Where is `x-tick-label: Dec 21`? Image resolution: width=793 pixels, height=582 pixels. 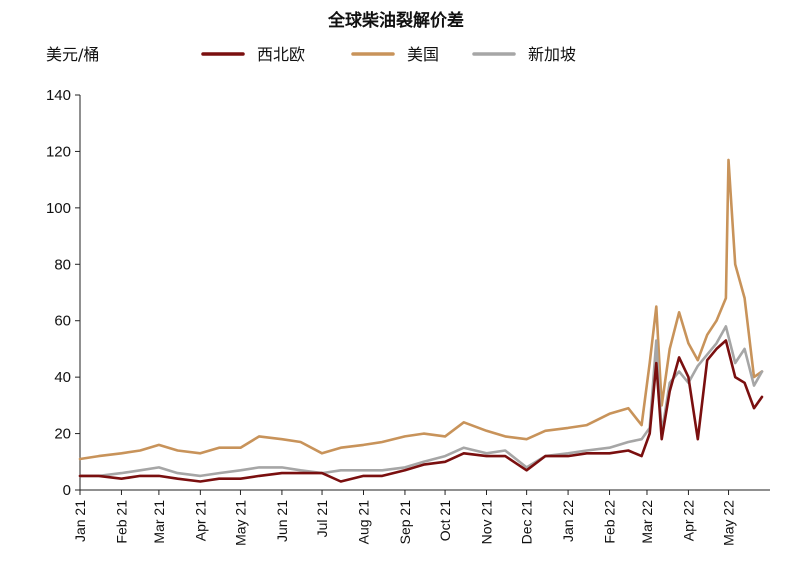
x-tick-label: Dec 21 is located at coordinates (527, 522).